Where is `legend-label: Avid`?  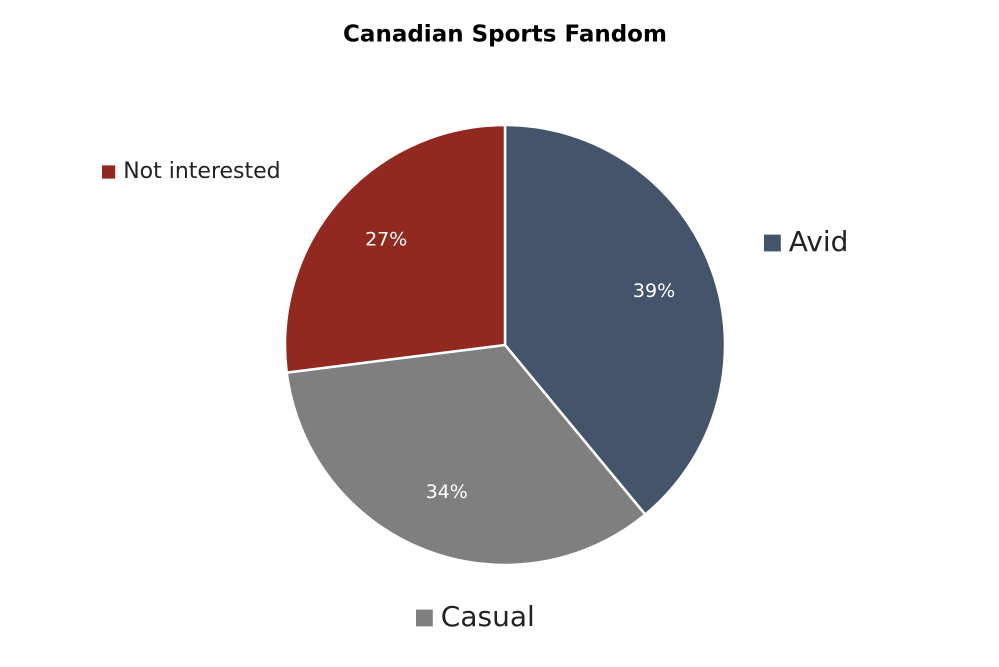 legend-label: Avid is located at coordinates (819, 241).